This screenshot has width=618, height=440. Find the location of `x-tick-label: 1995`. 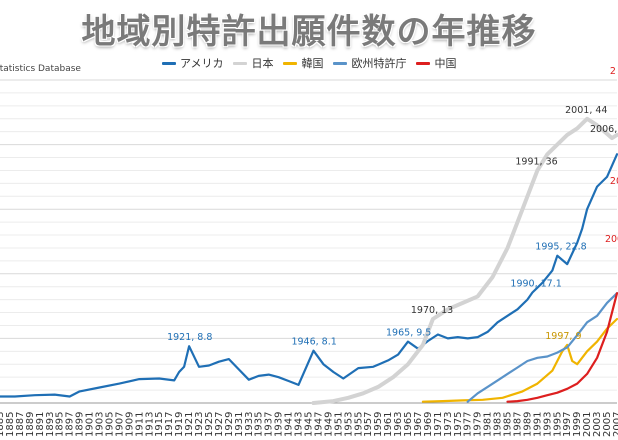

x-tick-label: 1995 is located at coordinates (557, 424).